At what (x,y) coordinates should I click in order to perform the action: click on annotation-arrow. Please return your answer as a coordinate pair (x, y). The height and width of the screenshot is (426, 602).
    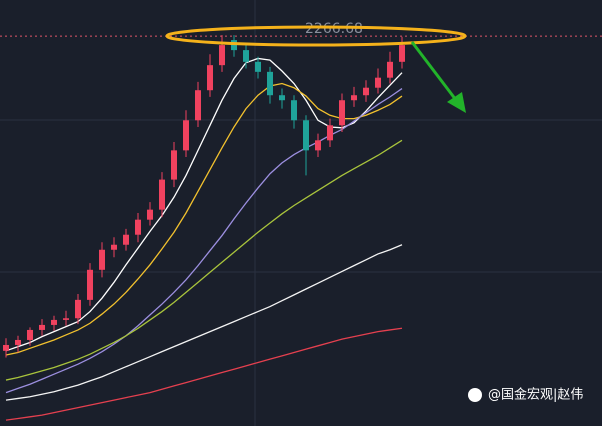
    Looking at the image, I should click on (438, 77).